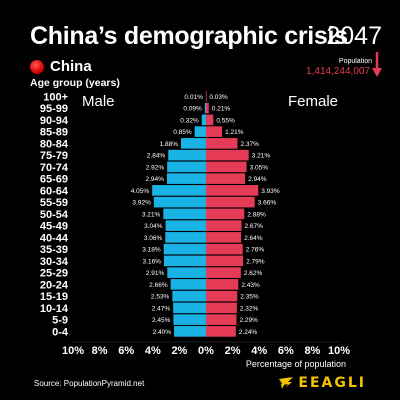 The height and width of the screenshot is (400, 400). What do you see at coordinates (54, 203) in the screenshot?
I see `age-group-tick: 55-59` at bounding box center [54, 203].